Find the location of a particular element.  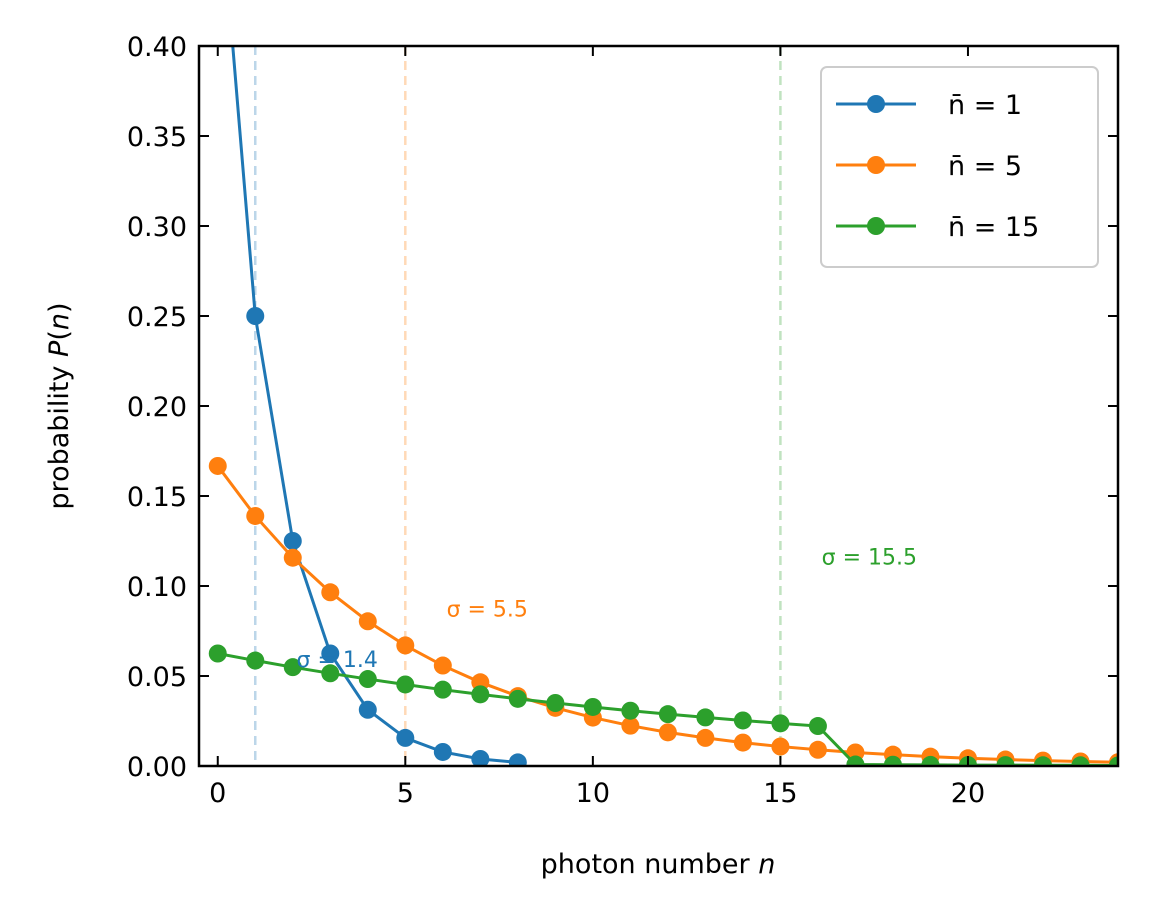

legend-box is located at coordinates (959, 167).